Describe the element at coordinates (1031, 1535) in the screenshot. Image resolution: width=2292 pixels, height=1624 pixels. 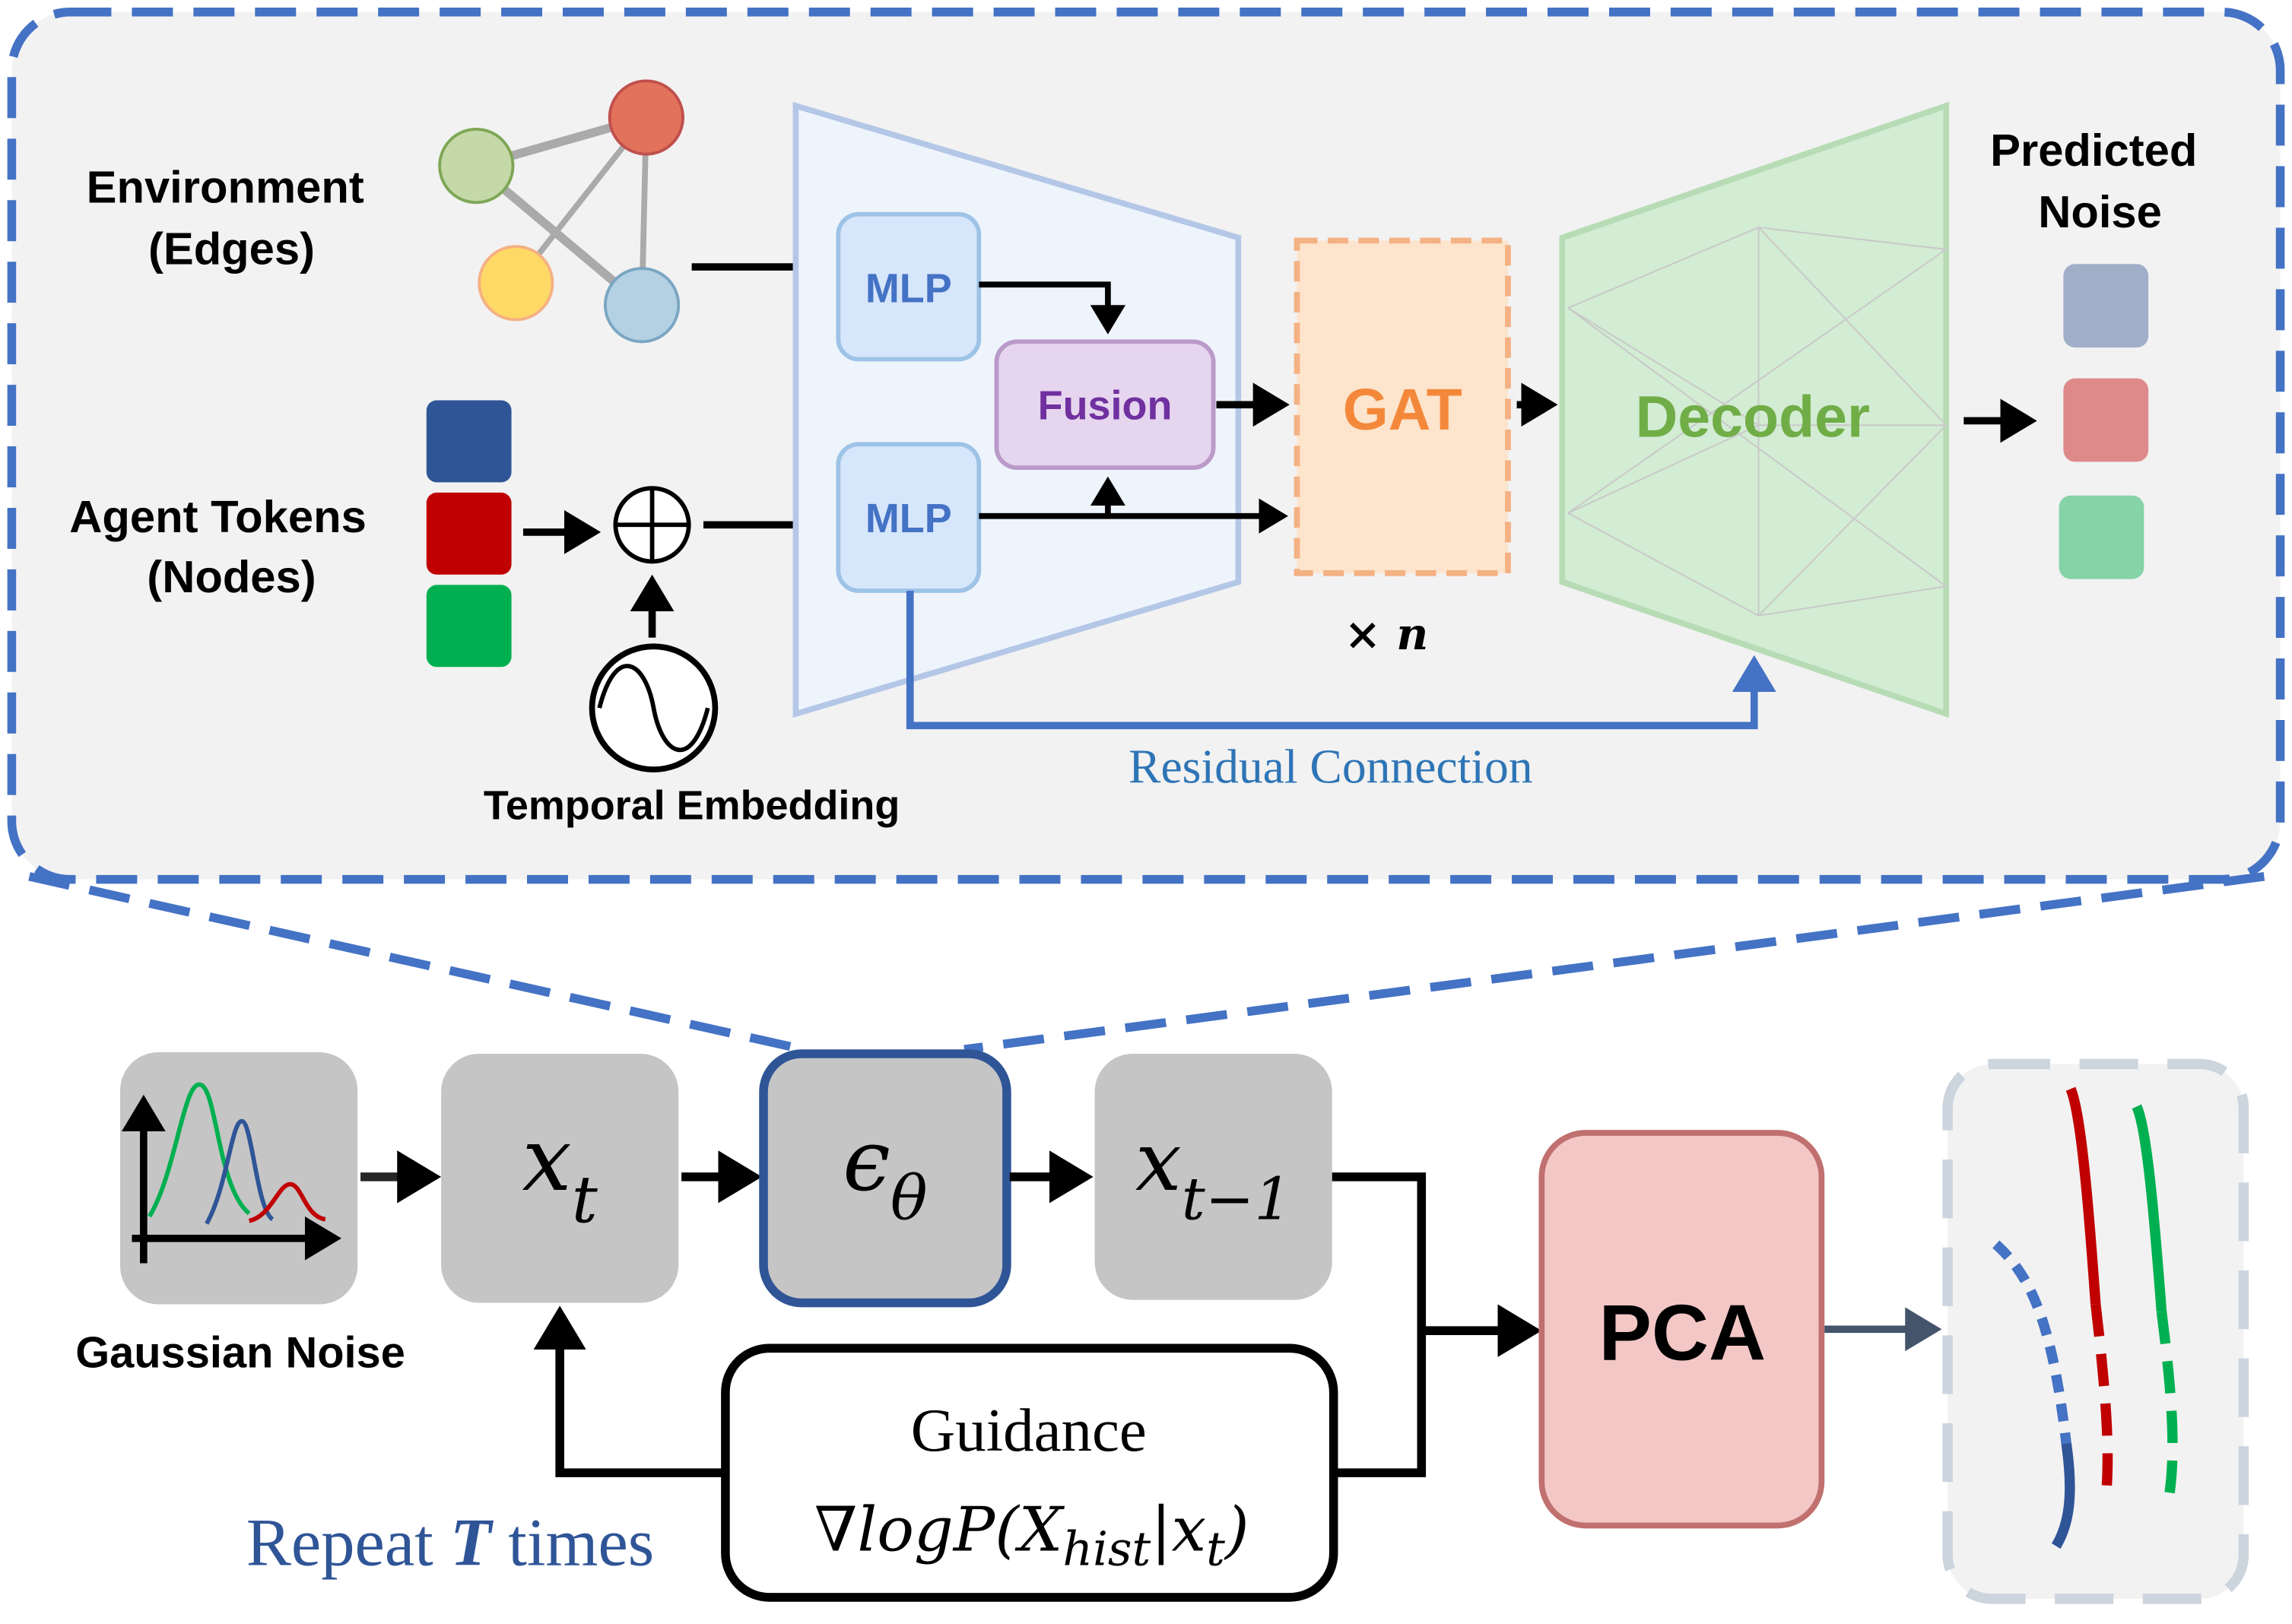
I see `guidance-formula: ∇logP(Xhist|xt)` at that location.